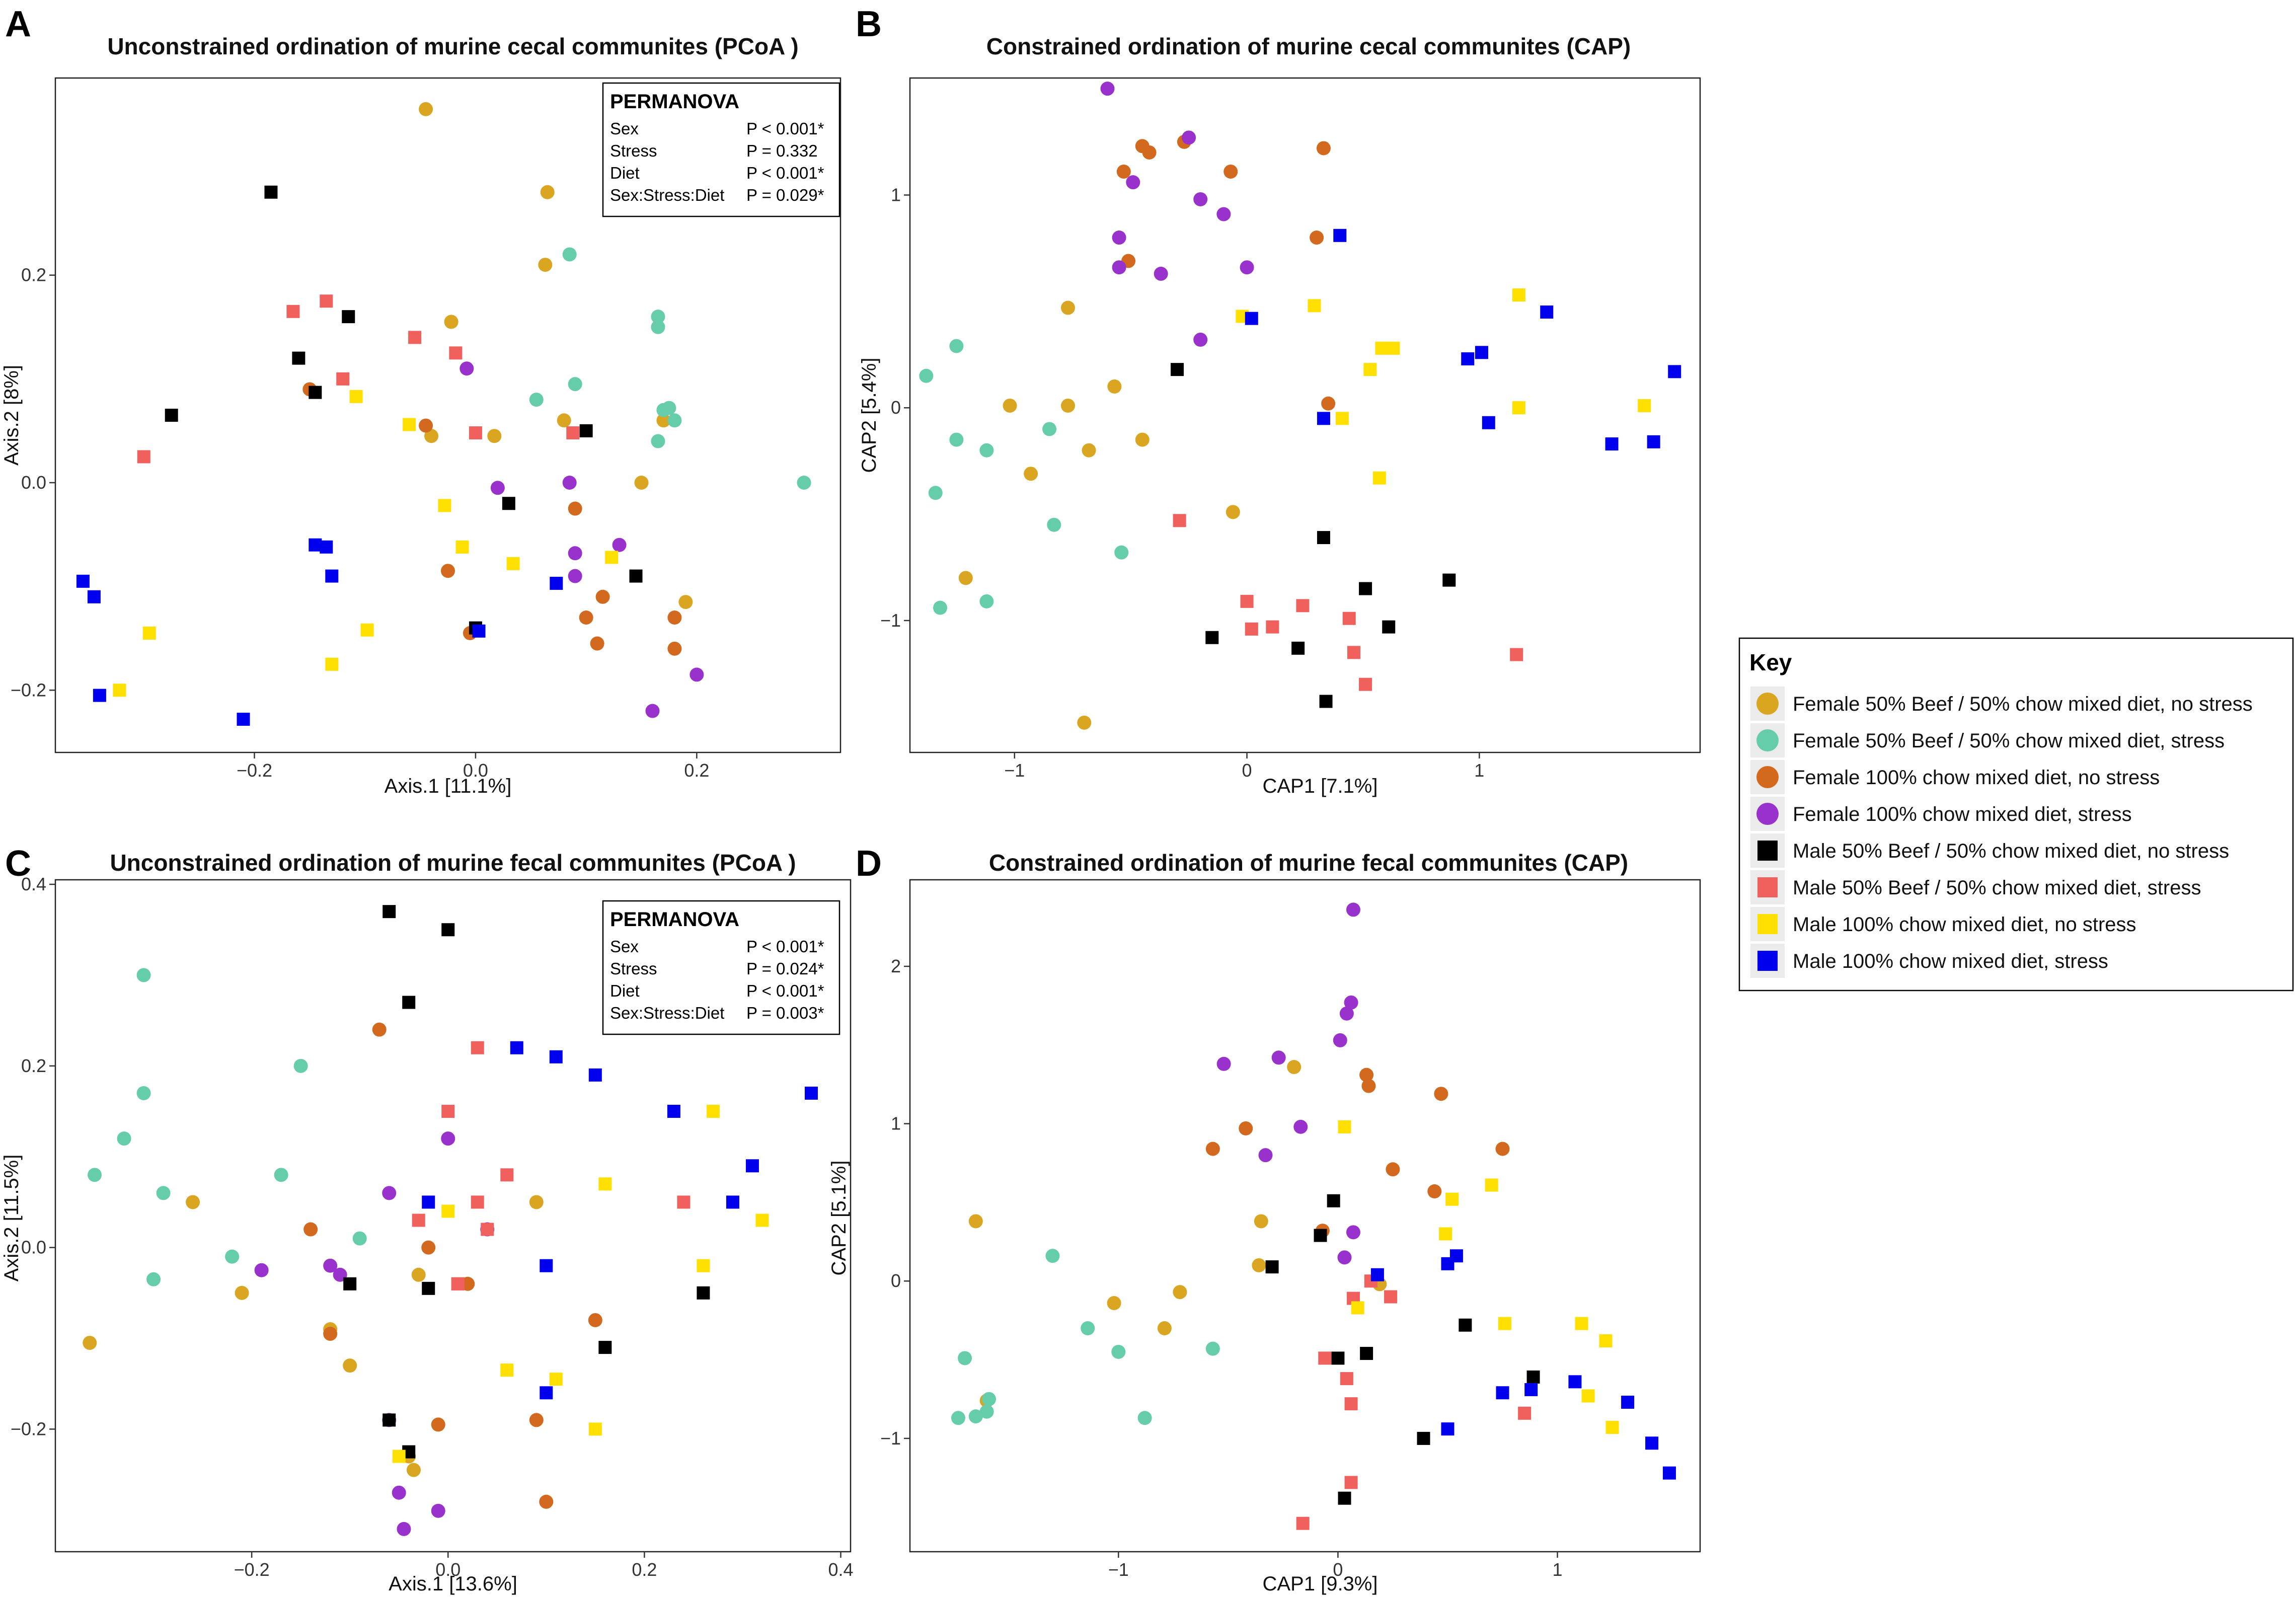  What do you see at coordinates (1300, 406) in the screenshot?
I see `panel-b-points` at bounding box center [1300, 406].